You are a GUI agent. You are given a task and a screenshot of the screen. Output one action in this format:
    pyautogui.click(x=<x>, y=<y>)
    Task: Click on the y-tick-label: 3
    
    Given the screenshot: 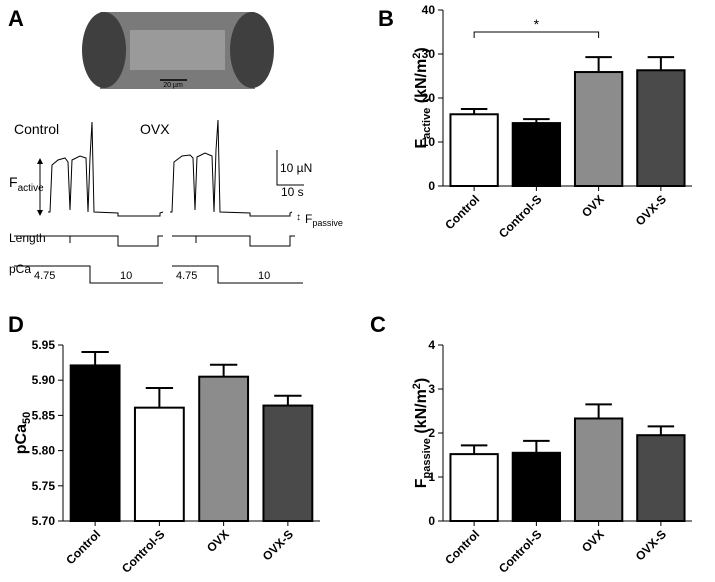 What is the action you would take?
    pyautogui.click(x=431, y=389)
    